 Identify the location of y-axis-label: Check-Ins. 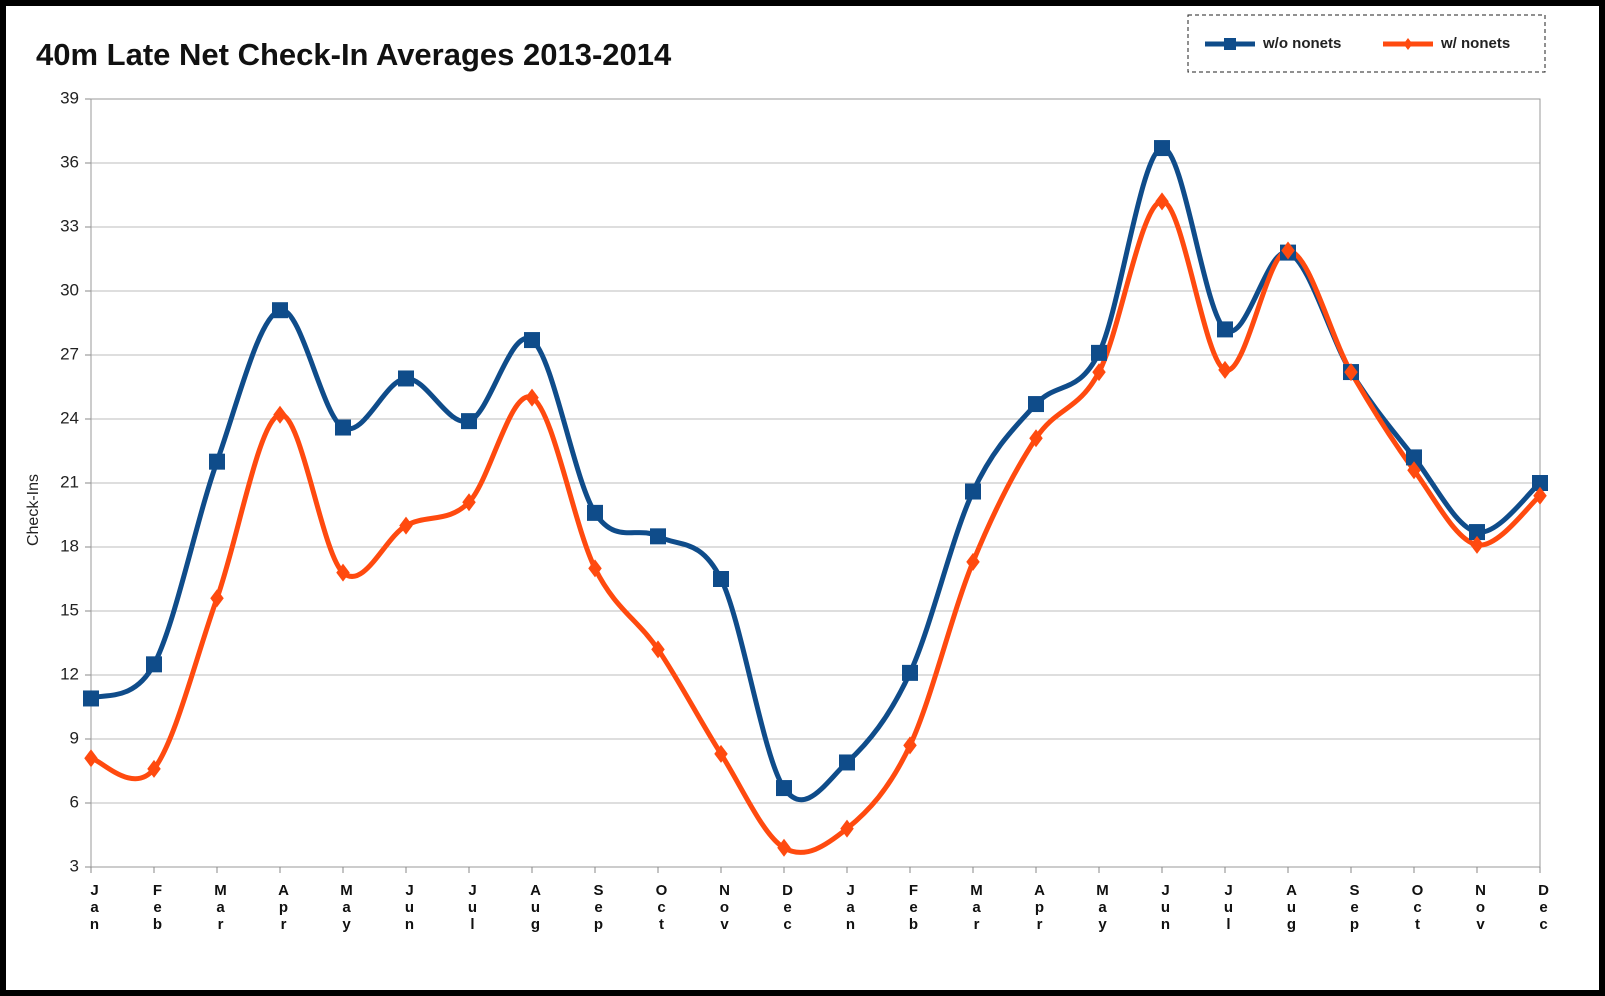
(33, 510).